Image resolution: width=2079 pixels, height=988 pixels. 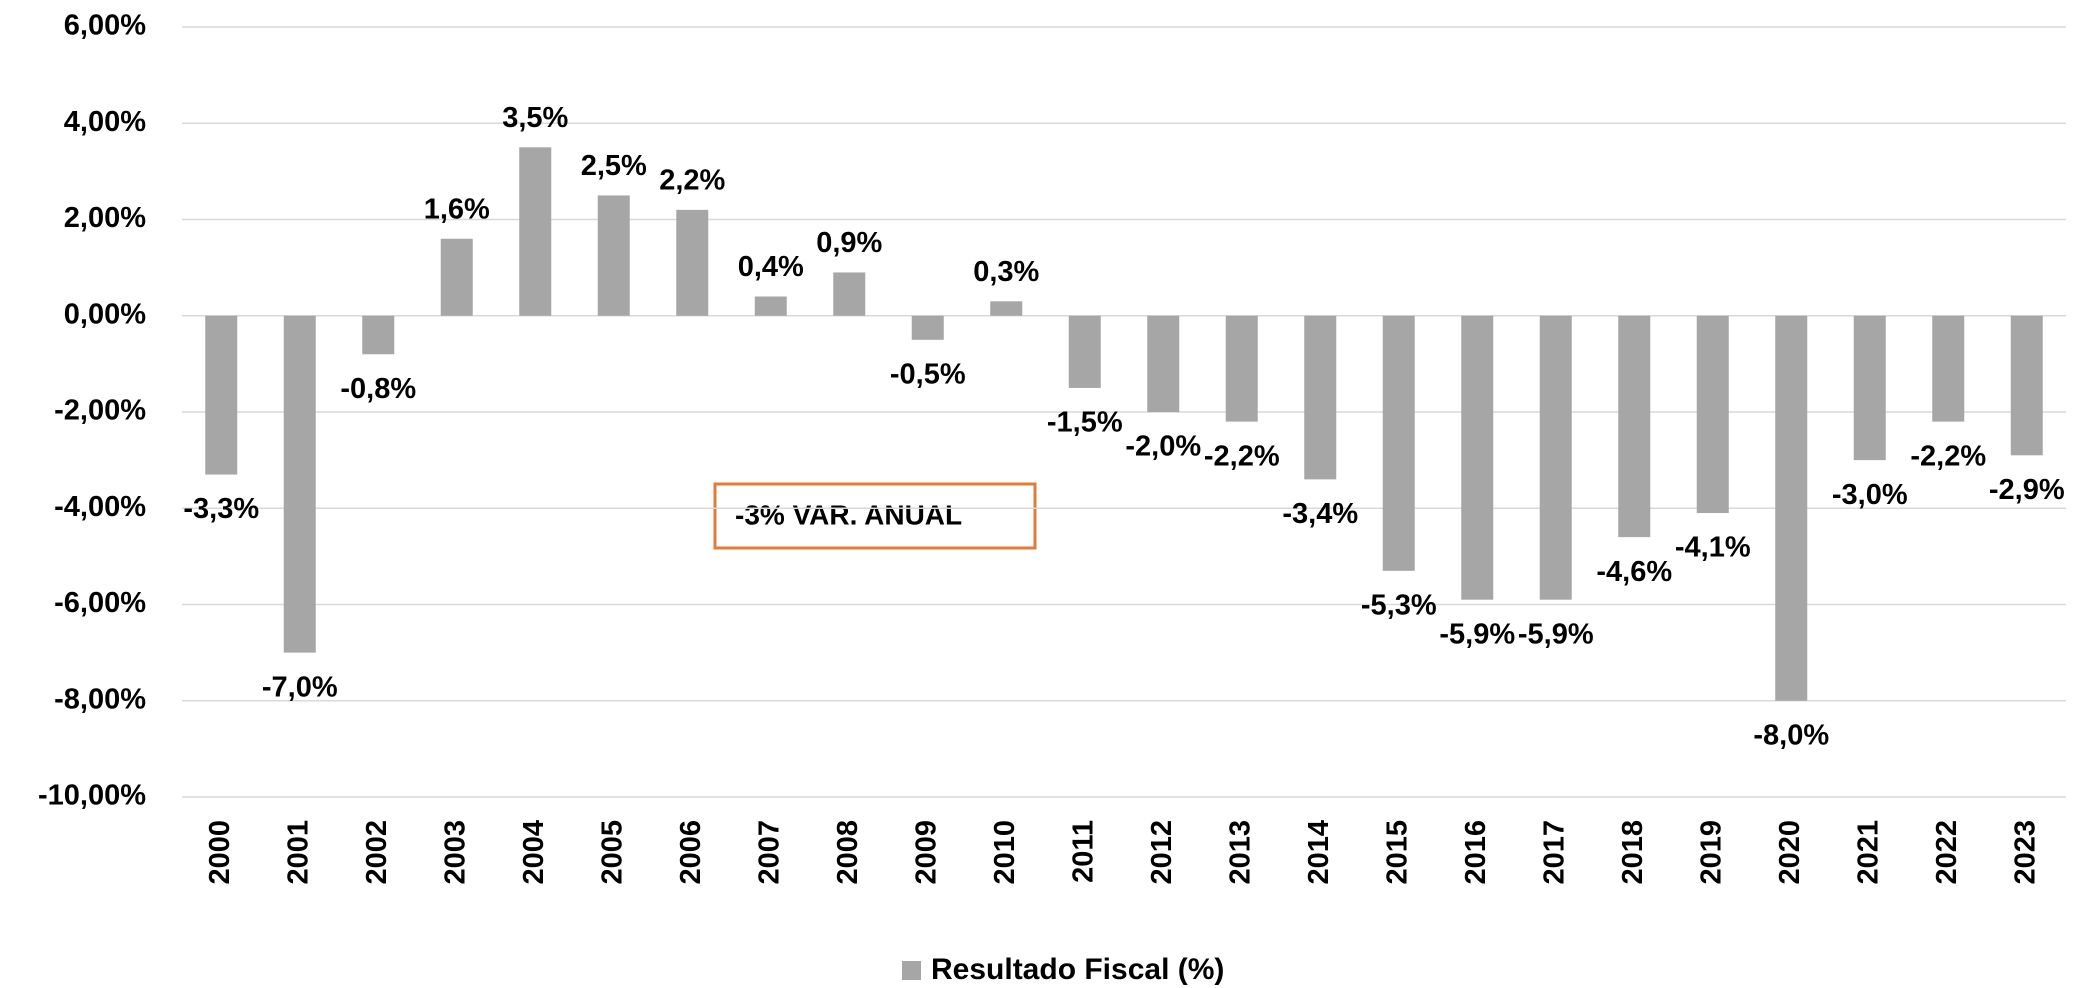 What do you see at coordinates (1947, 852) in the screenshot?
I see `x-tick-label: 2022` at bounding box center [1947, 852].